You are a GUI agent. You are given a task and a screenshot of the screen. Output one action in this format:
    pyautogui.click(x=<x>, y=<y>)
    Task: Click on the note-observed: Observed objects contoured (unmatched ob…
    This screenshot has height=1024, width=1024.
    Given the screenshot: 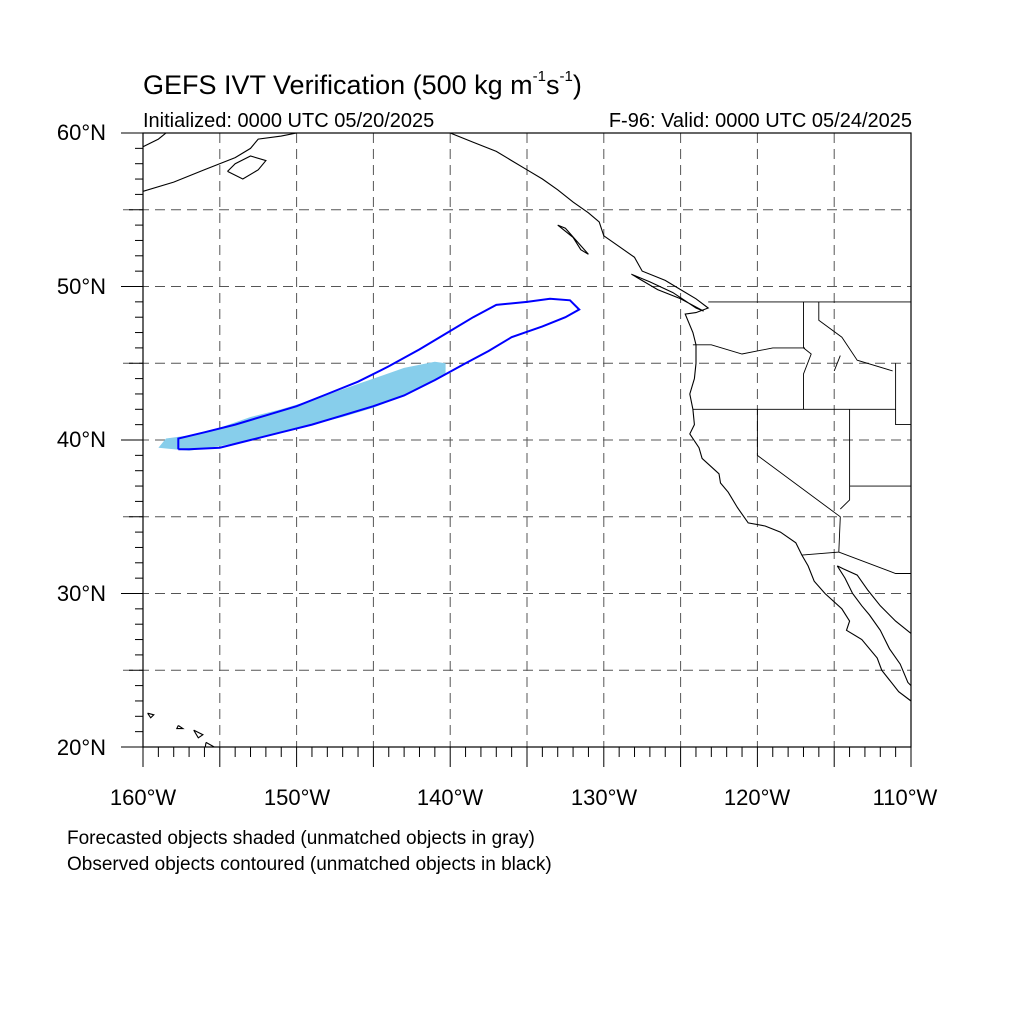 What is the action you would take?
    pyautogui.click(x=309, y=864)
    